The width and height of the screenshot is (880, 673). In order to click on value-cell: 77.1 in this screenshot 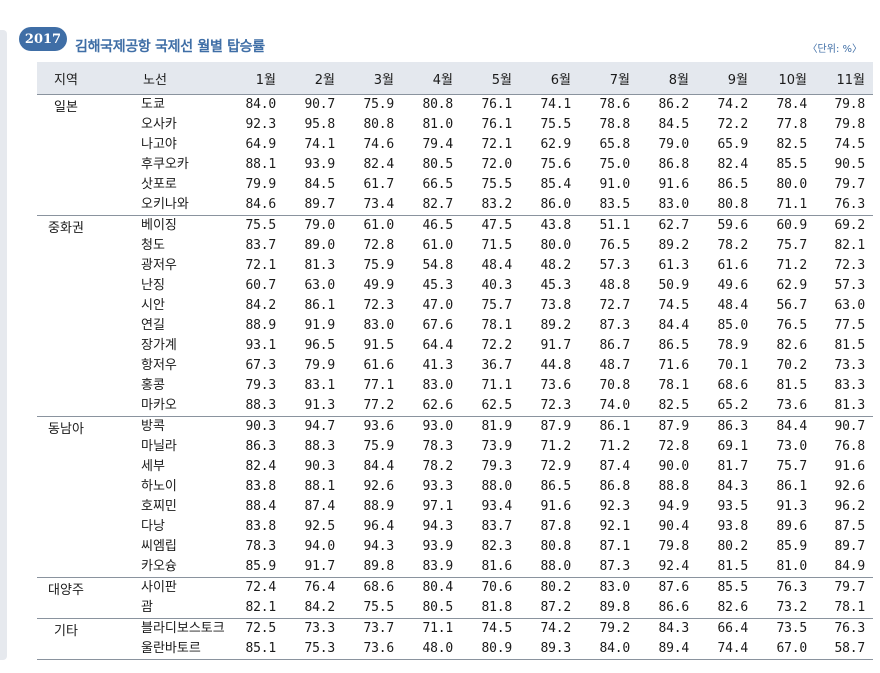, I will do `click(378, 385)`.